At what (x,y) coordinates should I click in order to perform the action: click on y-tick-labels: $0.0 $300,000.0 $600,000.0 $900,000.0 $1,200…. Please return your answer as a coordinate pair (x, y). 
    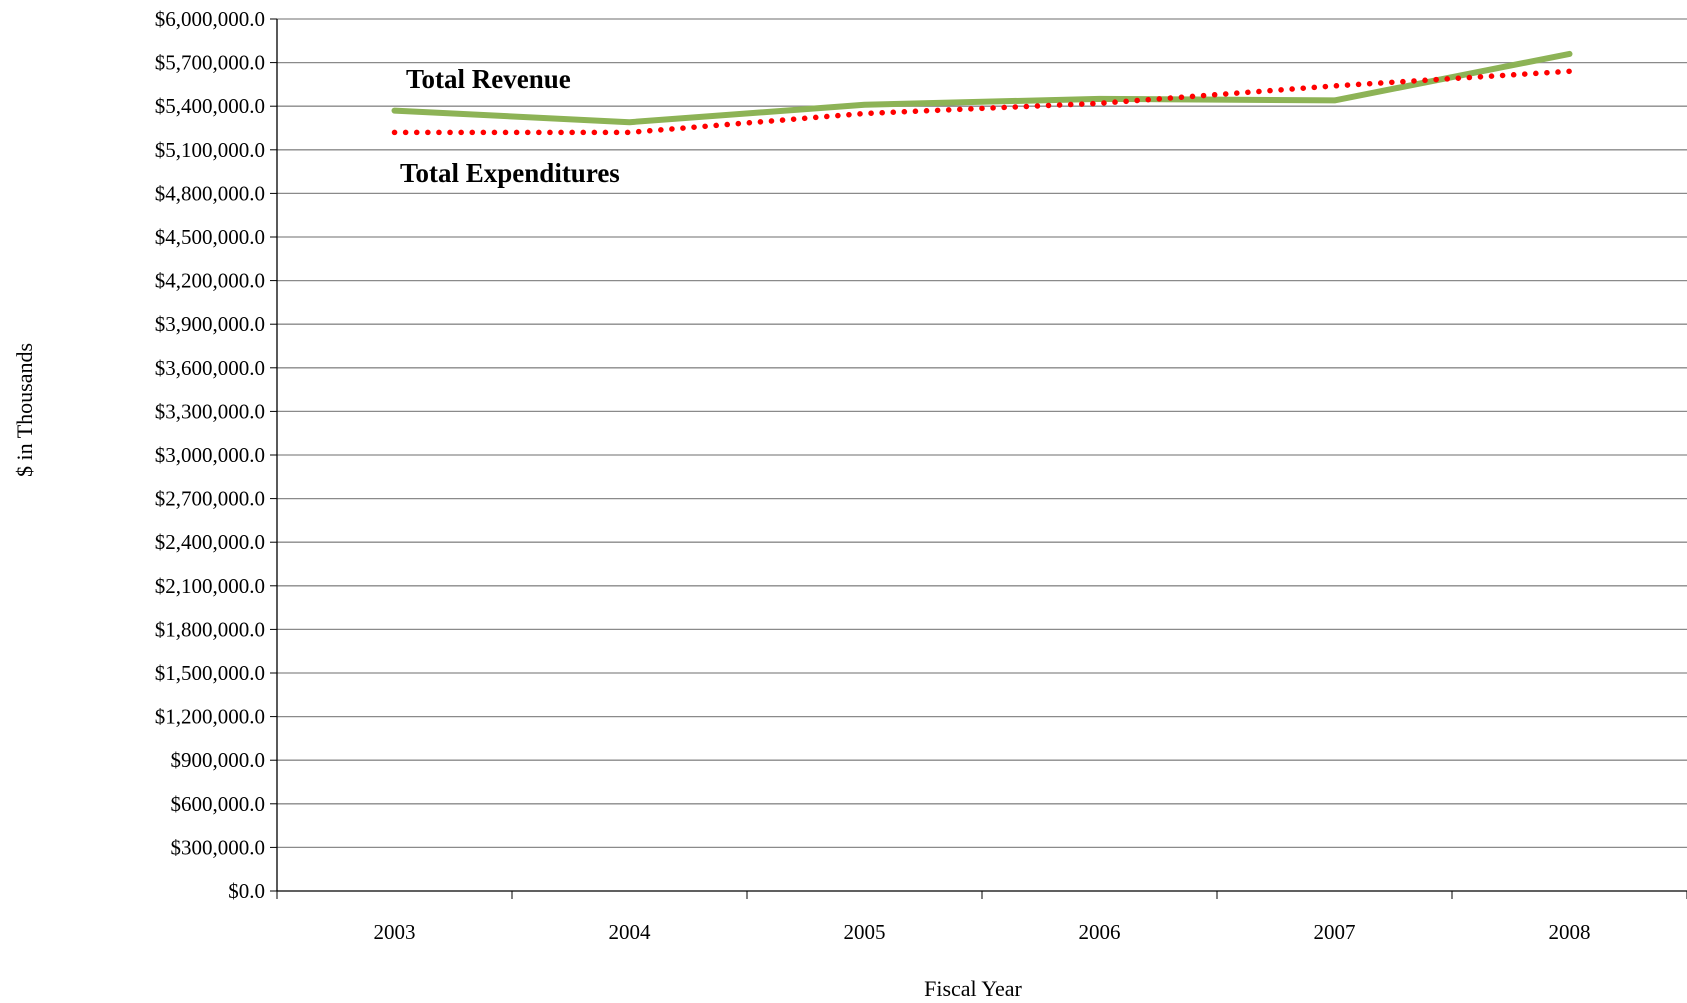
    Looking at the image, I should click on (210, 455).